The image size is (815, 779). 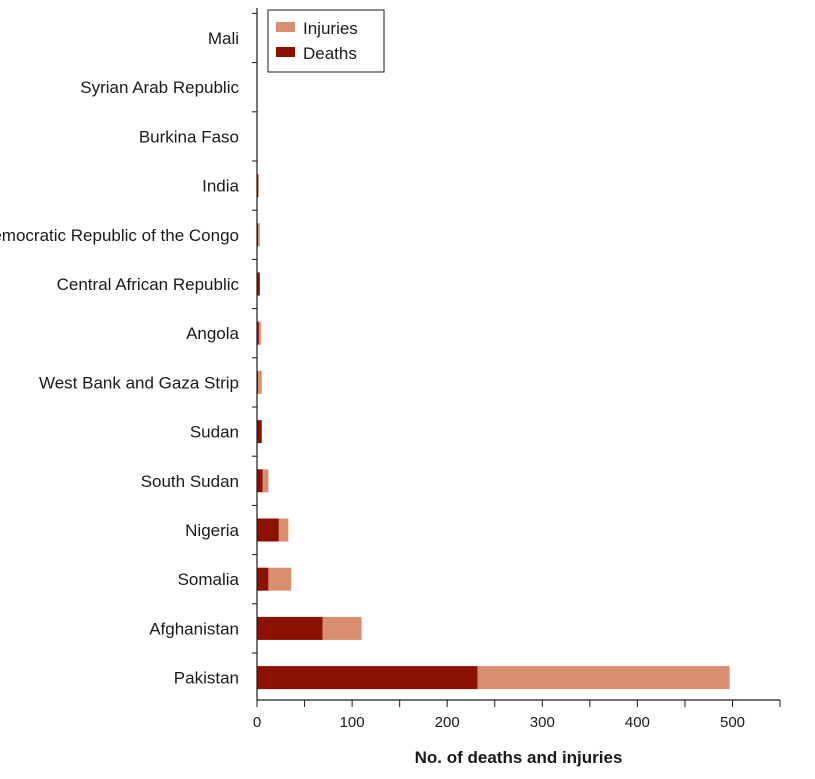 I want to click on category-label-west-bank-and-gaza-strip: West Bank and Gaza Strip, so click(x=139, y=382).